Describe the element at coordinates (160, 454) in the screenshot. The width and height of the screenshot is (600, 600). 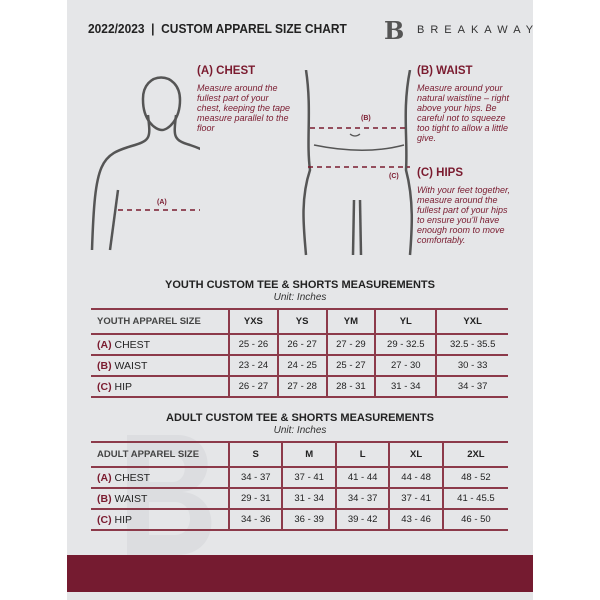
I see `size-header: ADULT APPAREL SIZE` at that location.